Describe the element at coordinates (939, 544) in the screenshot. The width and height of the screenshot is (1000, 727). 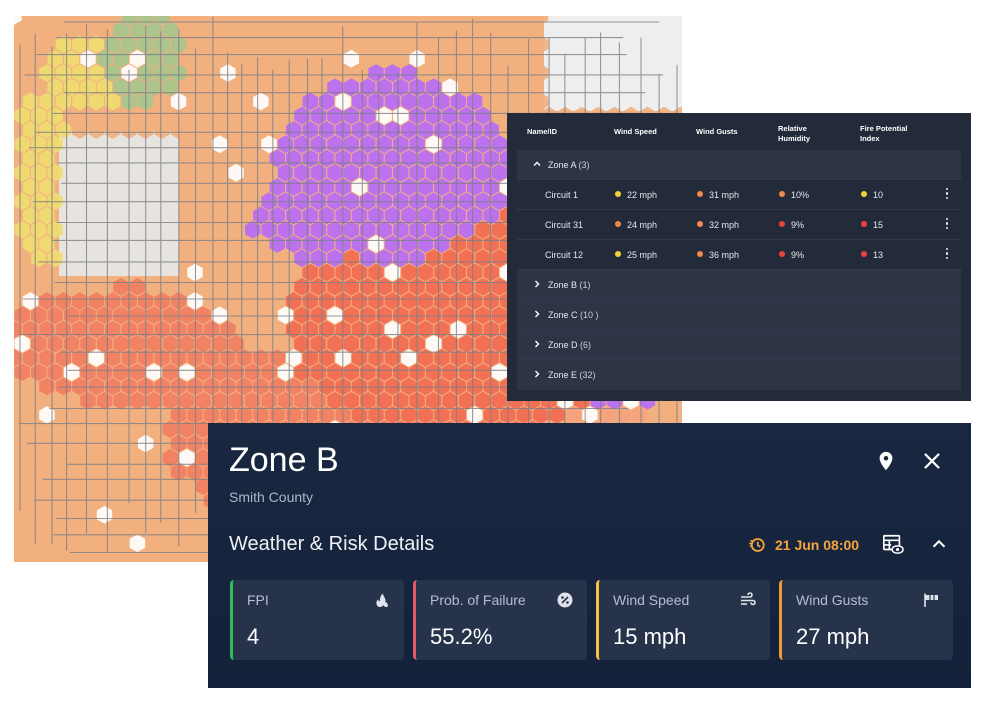
I see `chevron-up-icon` at that location.